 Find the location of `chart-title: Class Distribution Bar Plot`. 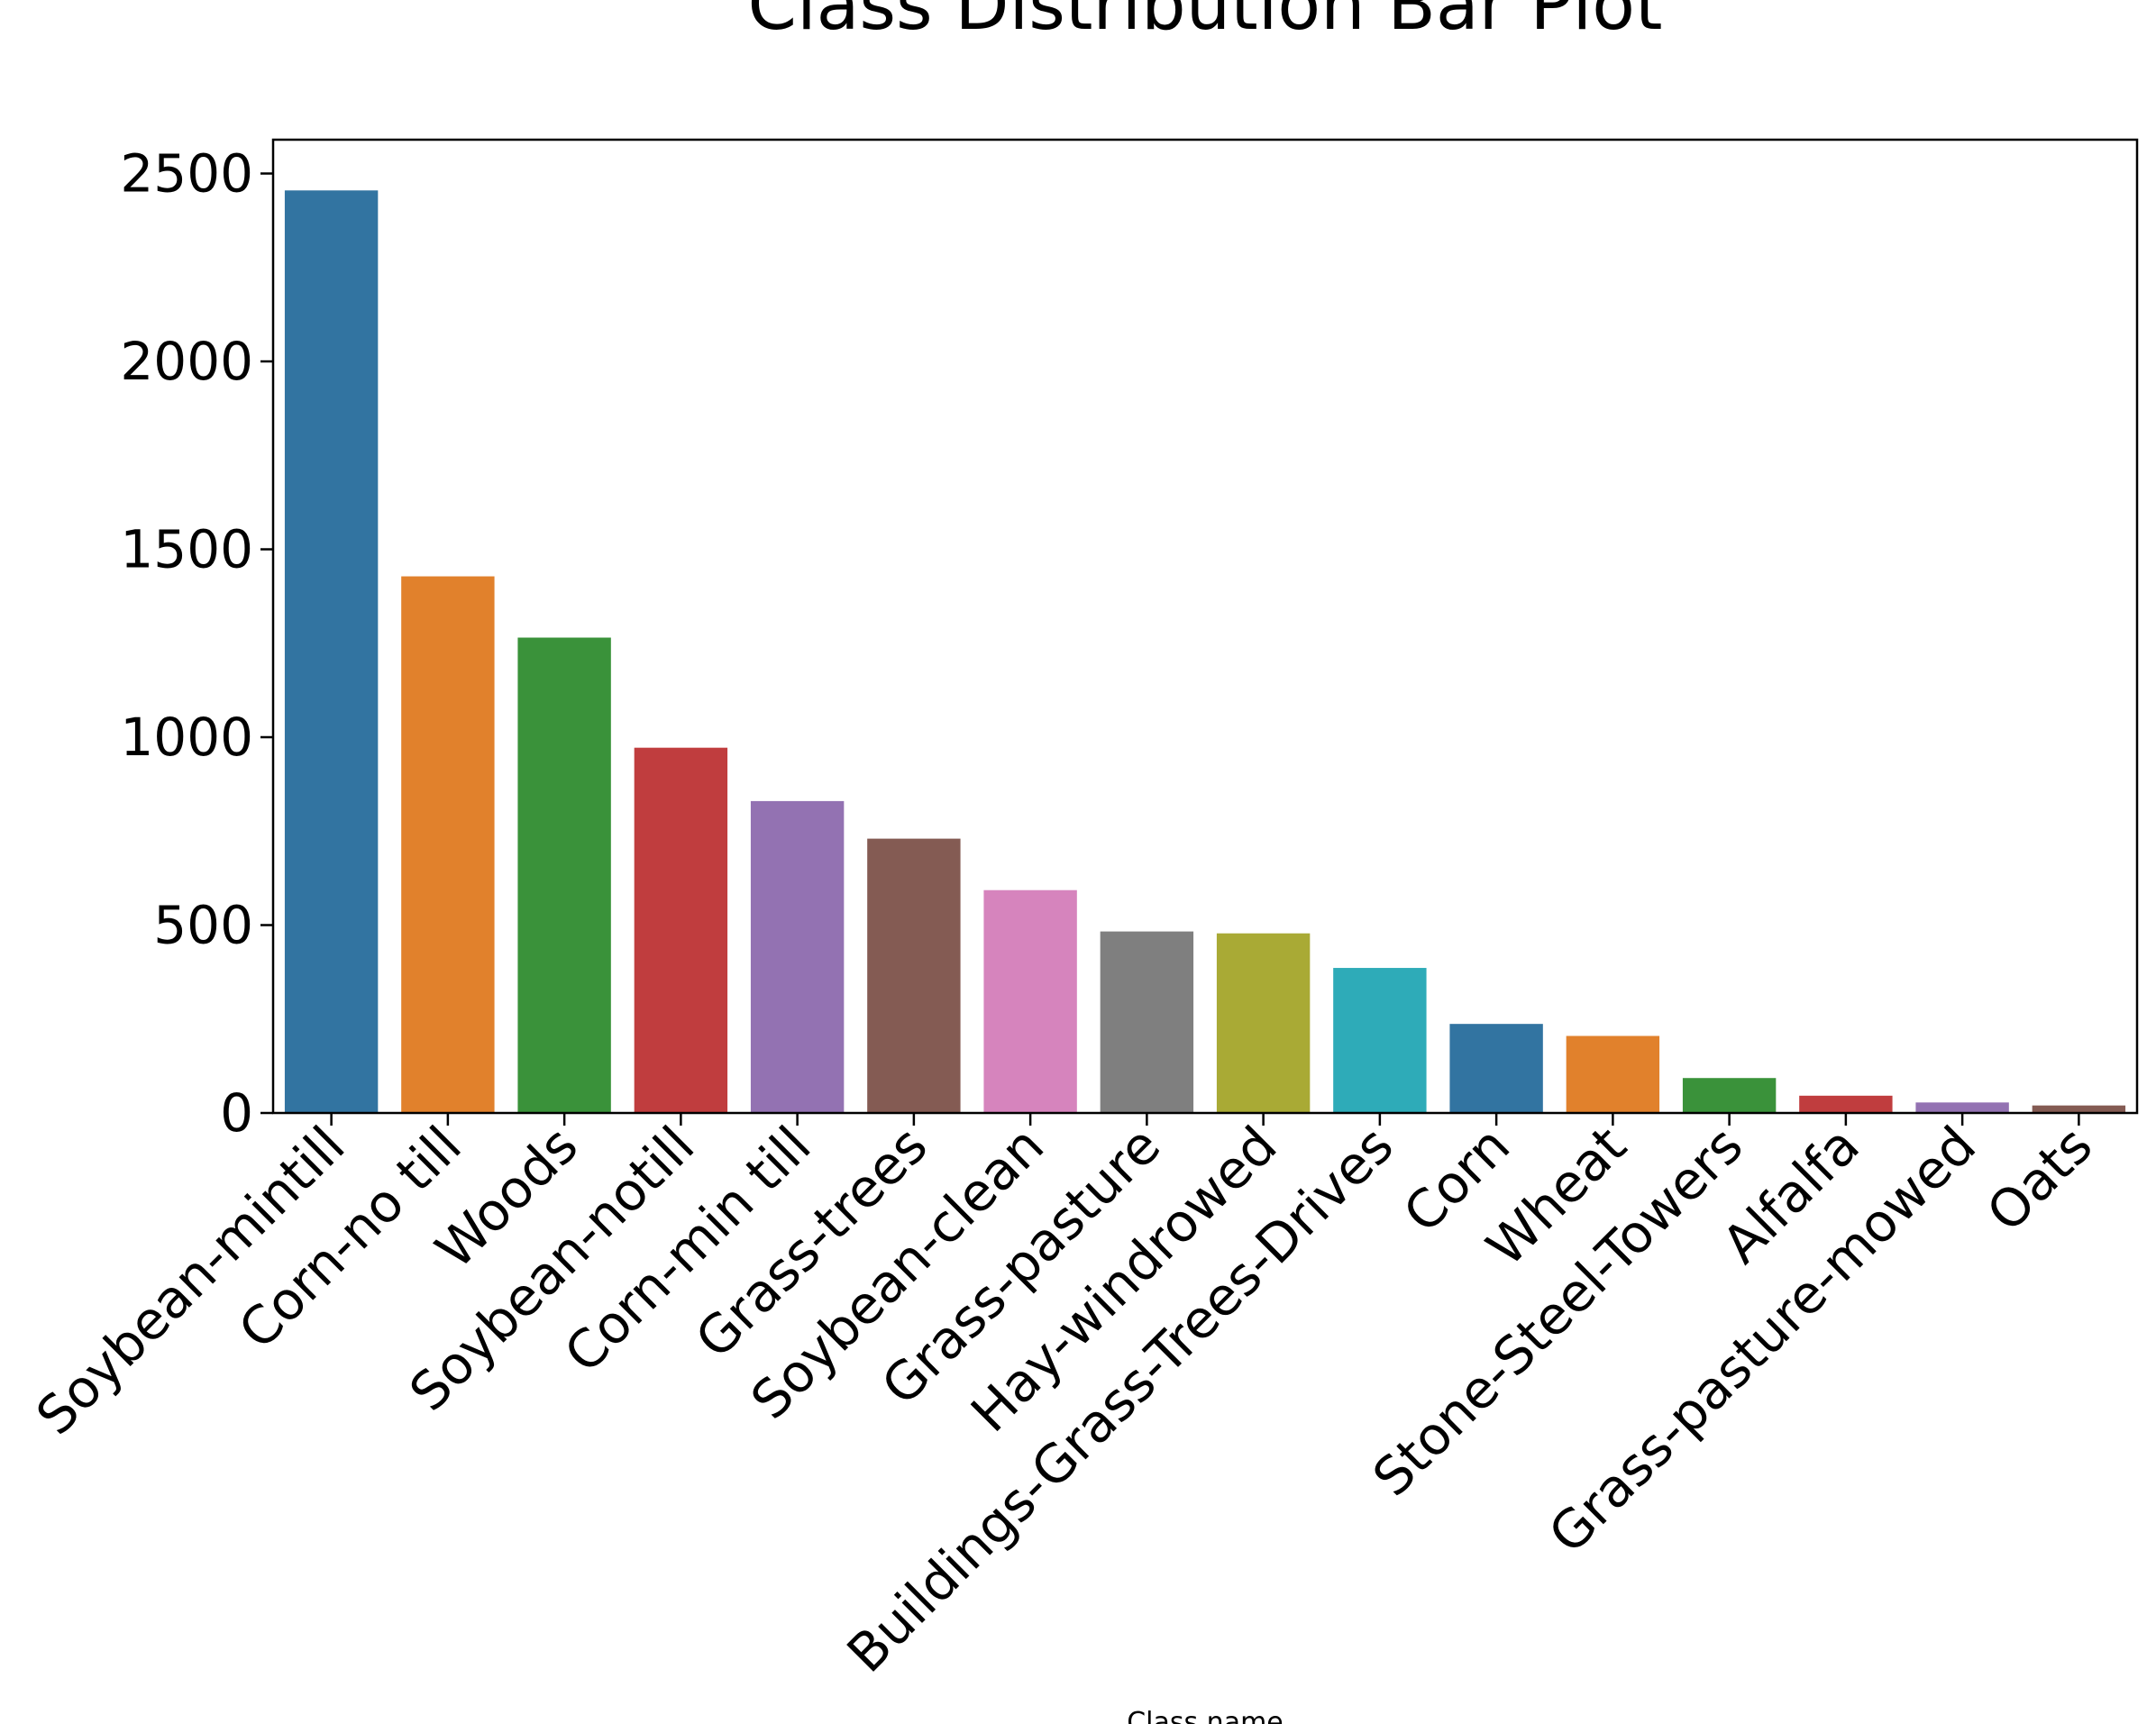

chart-title: Class Distribution Bar Plot is located at coordinates (1204, 23).